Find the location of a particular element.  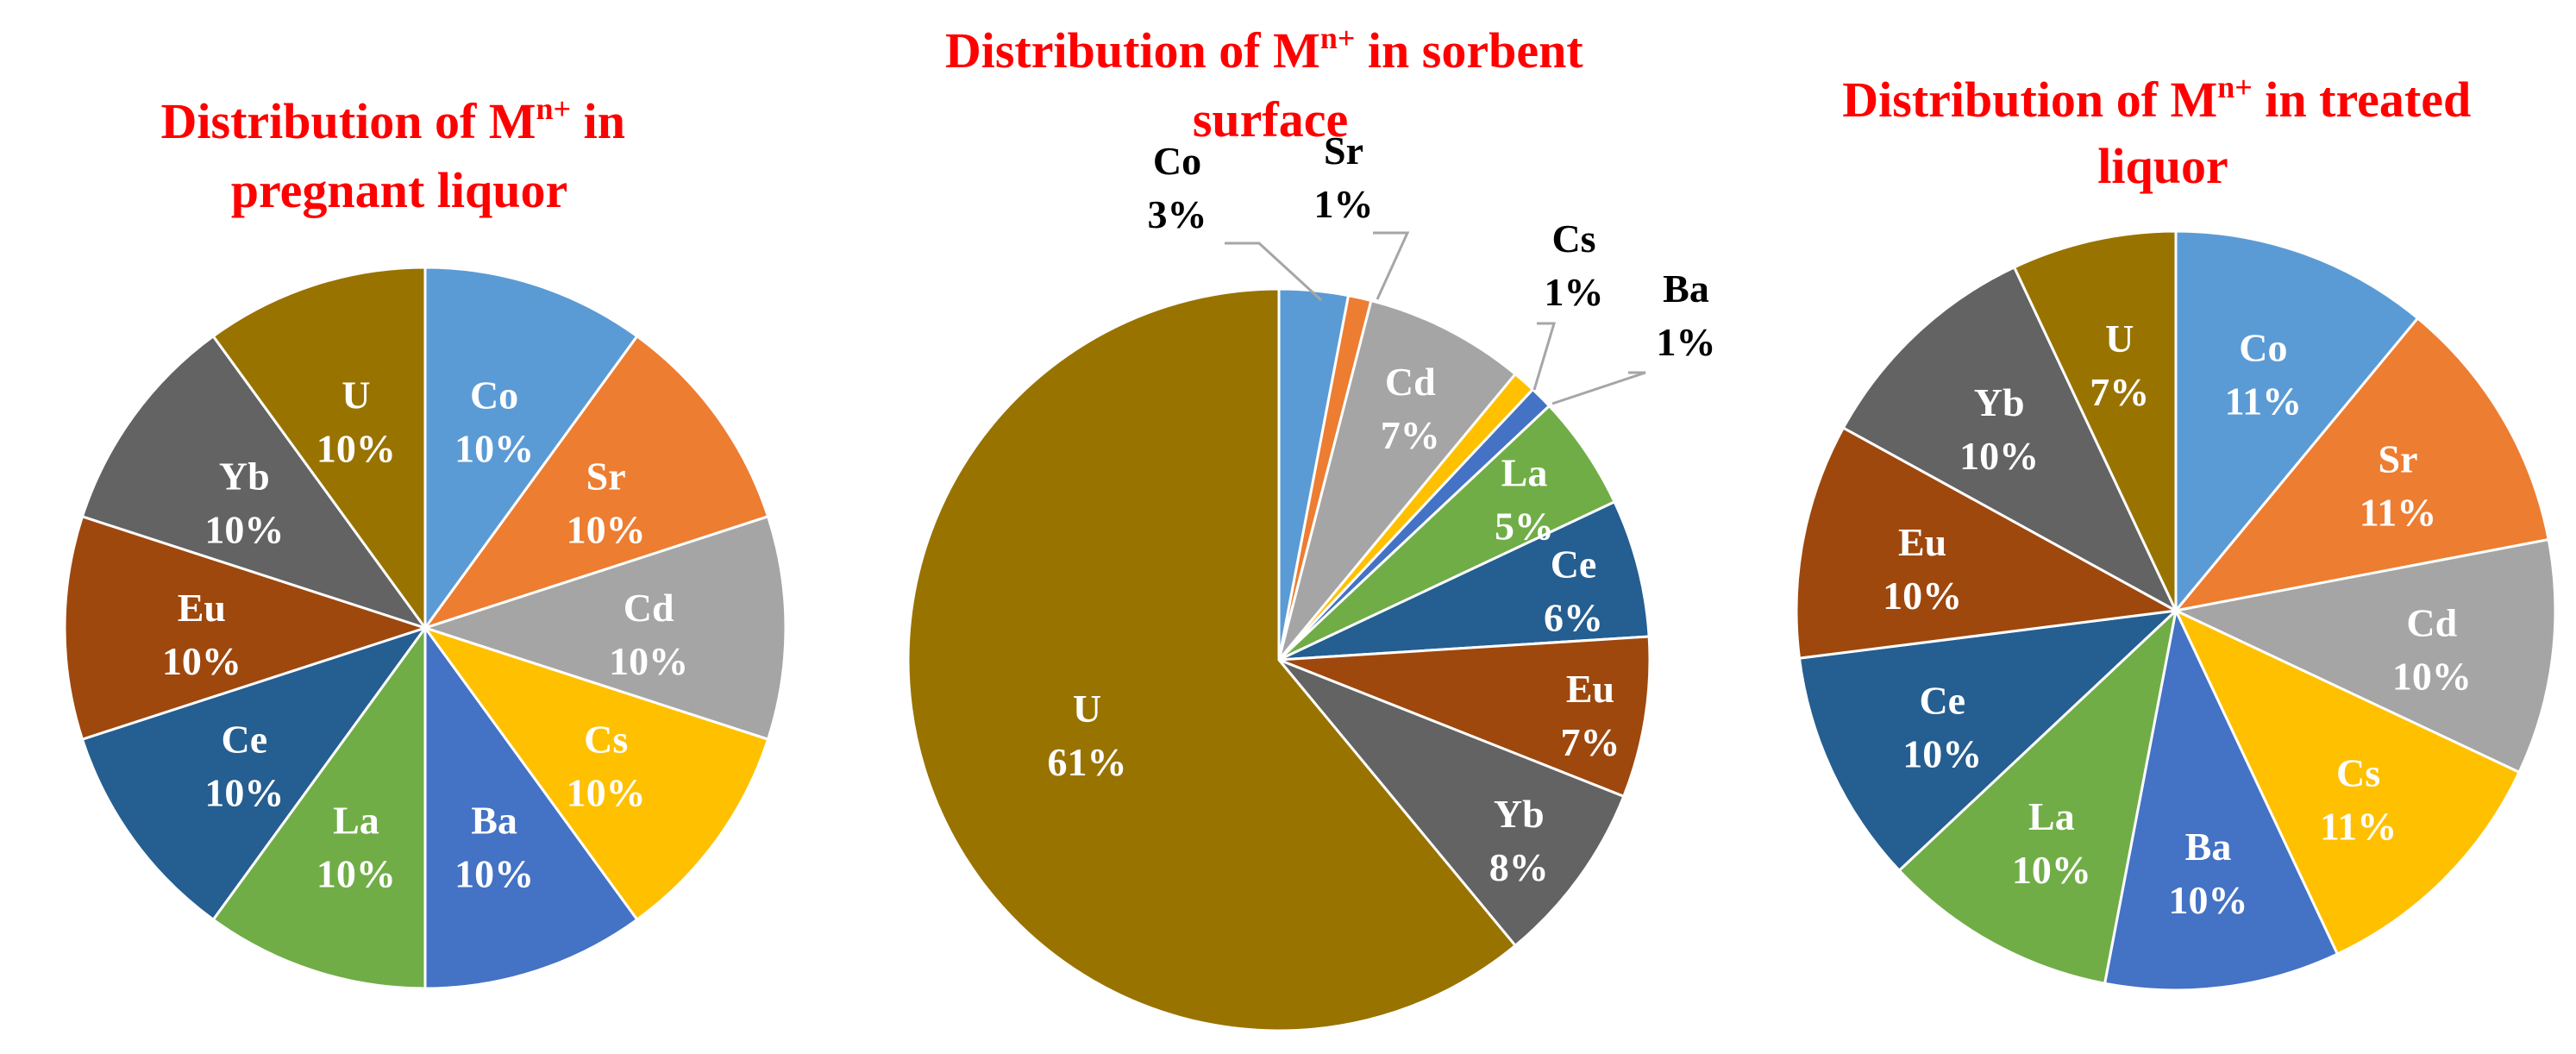

pie-3-label-ba: Ba 10% is located at coordinates (2207, 873).